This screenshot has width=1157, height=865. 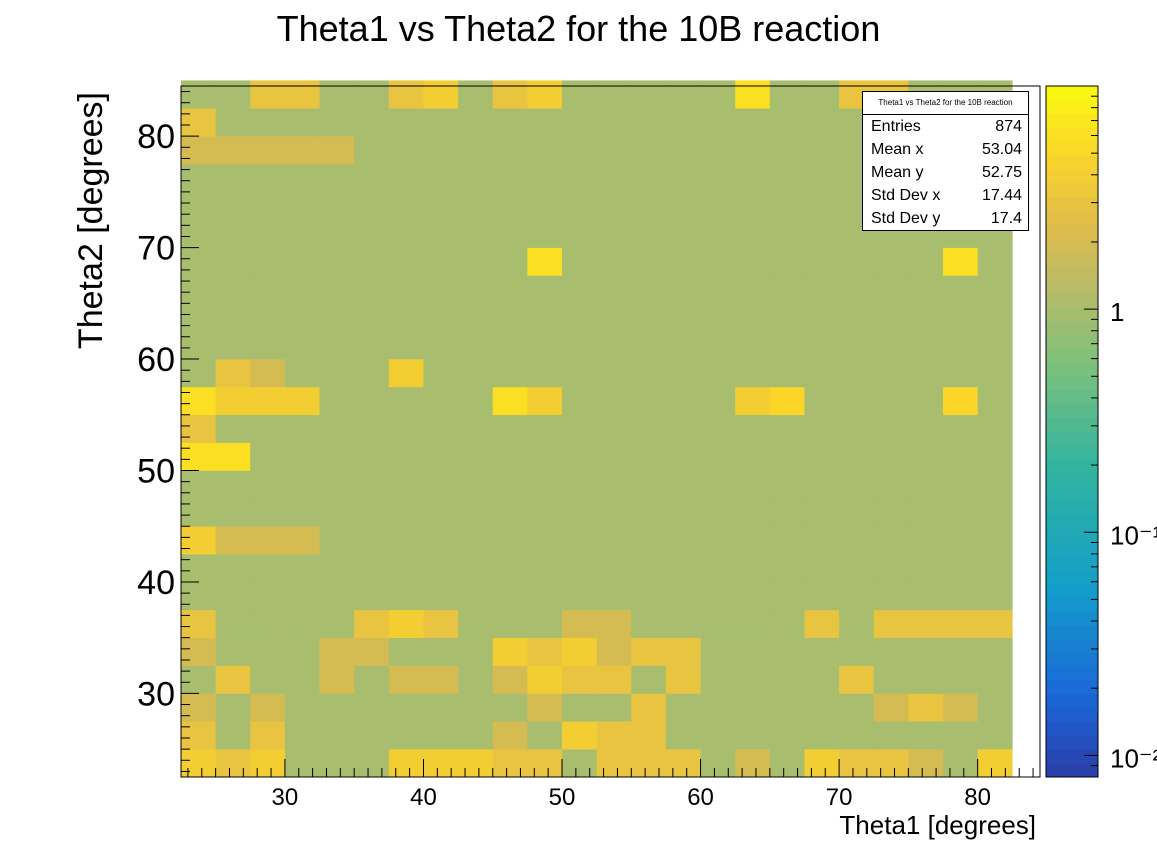 I want to click on stats-title: Theta1 vs Theta2 for the 10B reaction, so click(x=945, y=103).